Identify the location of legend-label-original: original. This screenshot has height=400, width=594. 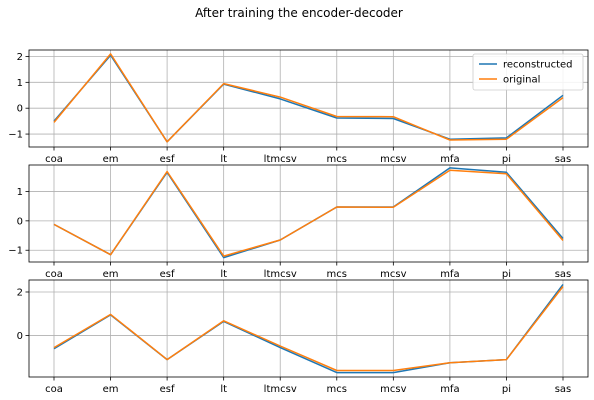
(521, 80).